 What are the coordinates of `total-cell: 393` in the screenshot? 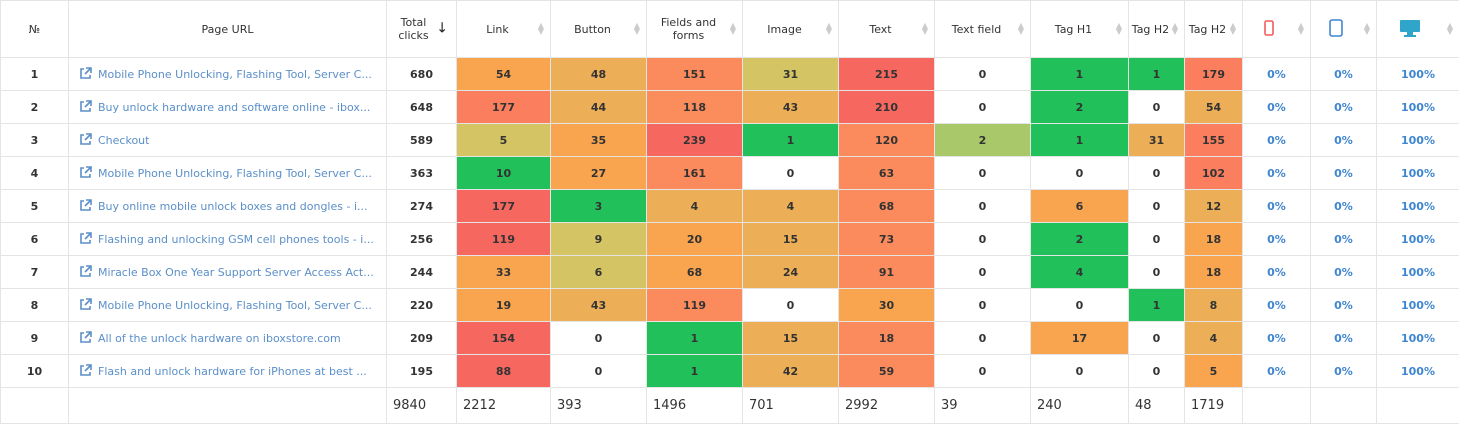 It's located at (599, 406).